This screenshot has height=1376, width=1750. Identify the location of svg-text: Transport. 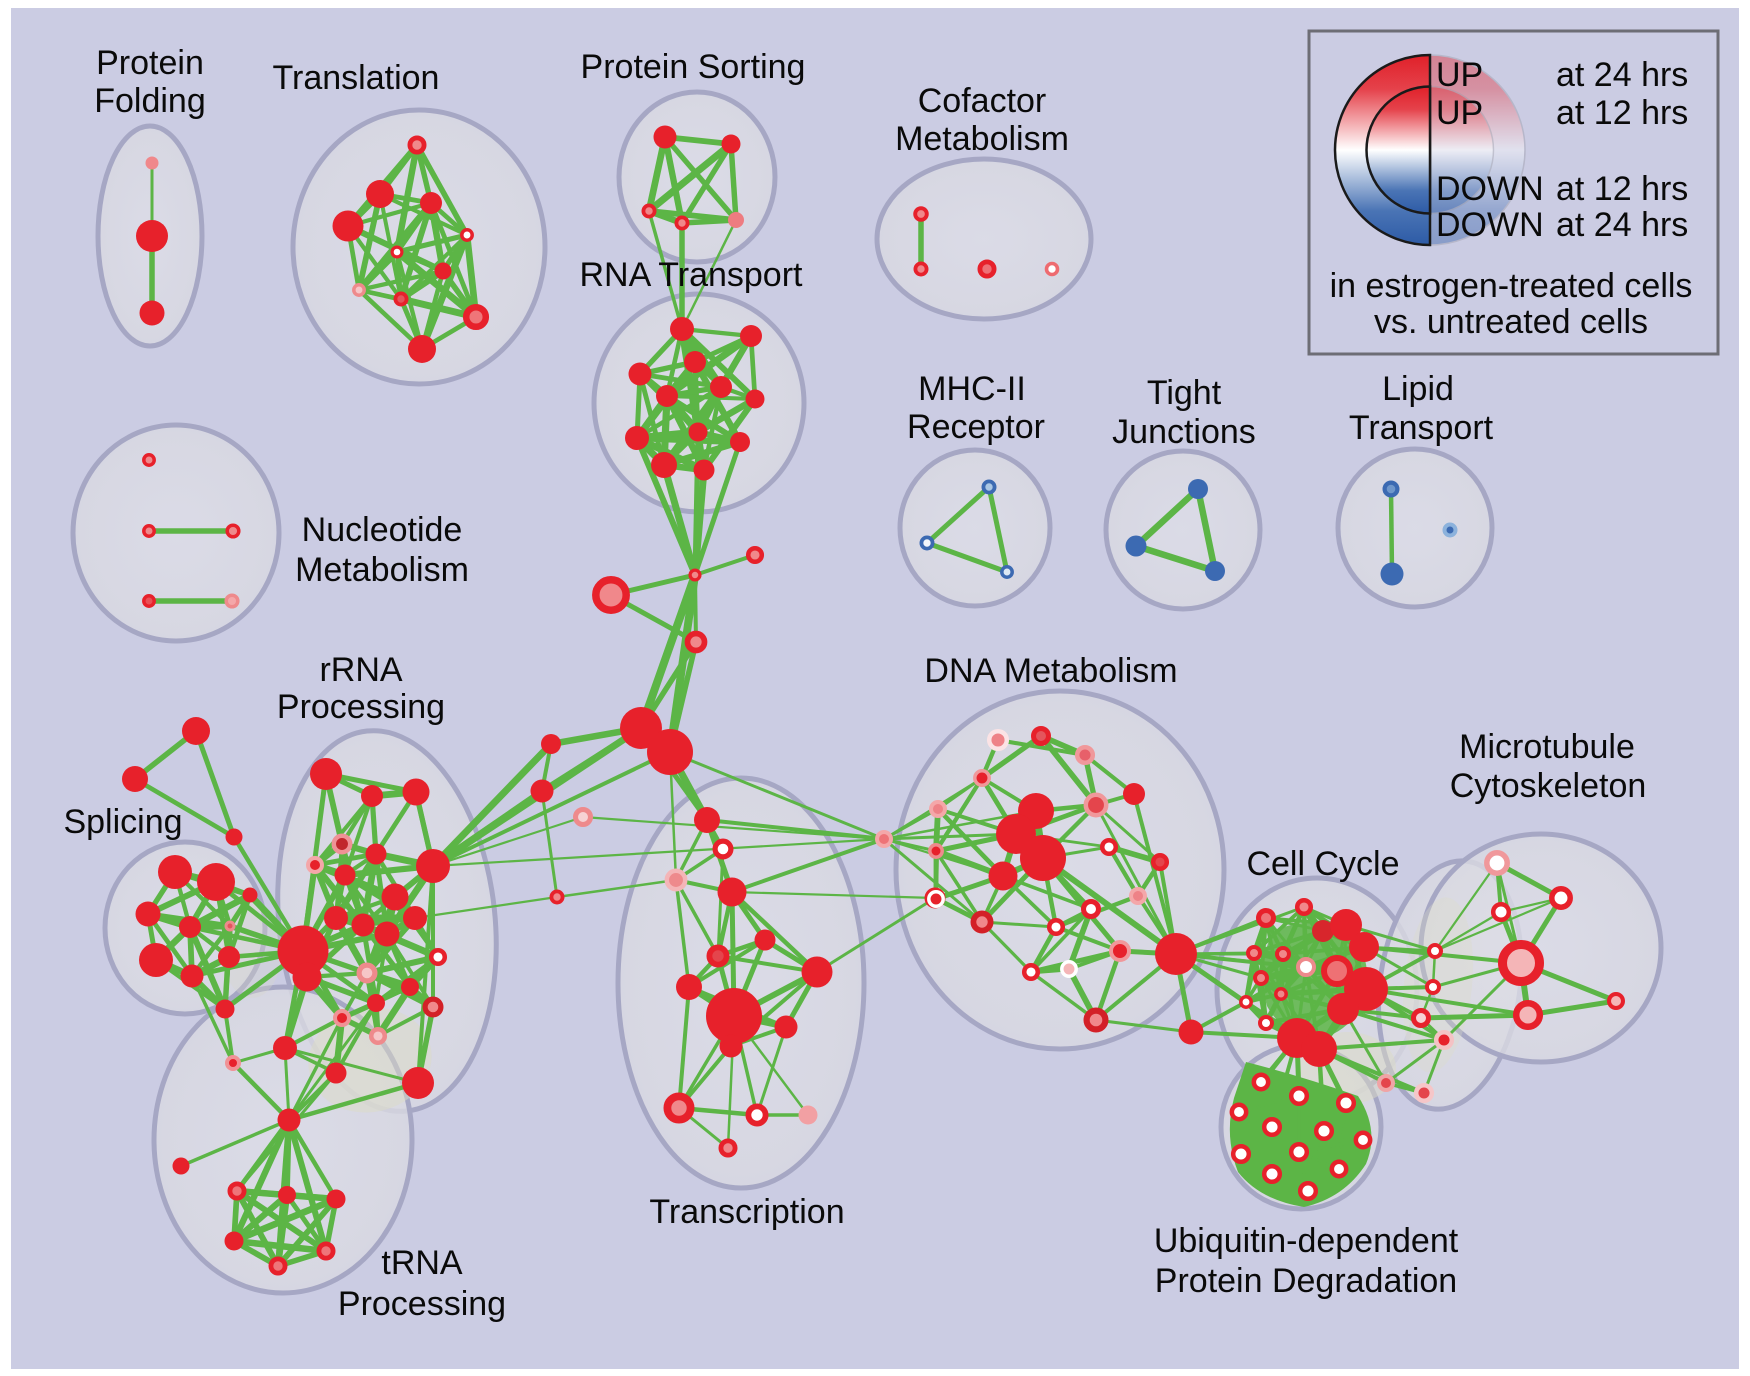
(1421, 428).